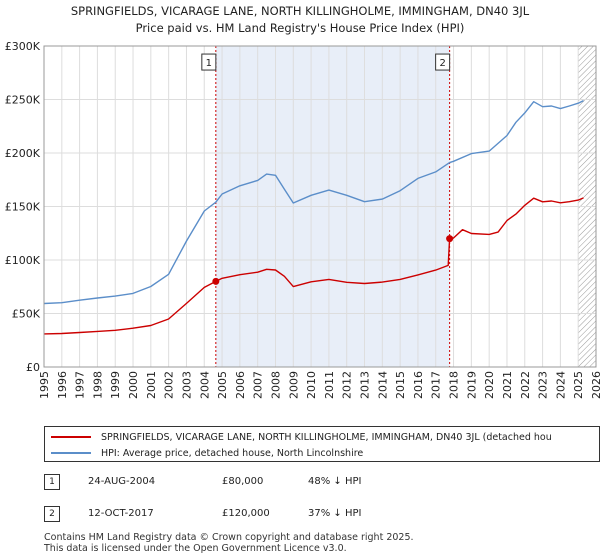 The height and width of the screenshot is (560, 600). Describe the element at coordinates (121, 513) in the screenshot. I see `sale-date: 12-OCT-2017` at that location.